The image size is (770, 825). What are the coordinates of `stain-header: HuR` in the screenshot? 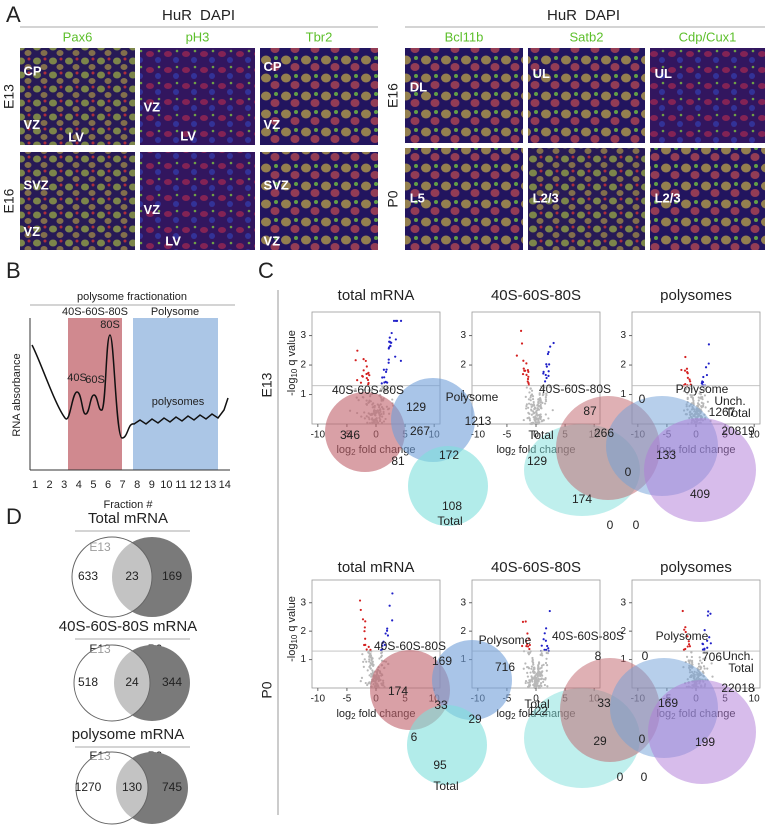 It's located at (562, 15).